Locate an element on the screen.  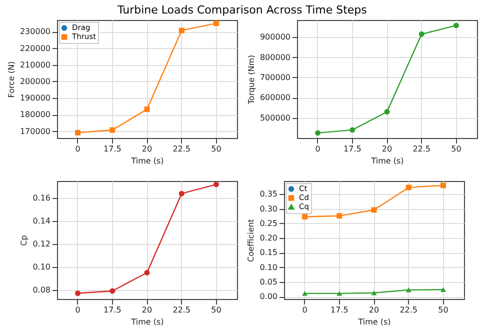
y-axis-title: Cp is located at coordinates (24, 240).